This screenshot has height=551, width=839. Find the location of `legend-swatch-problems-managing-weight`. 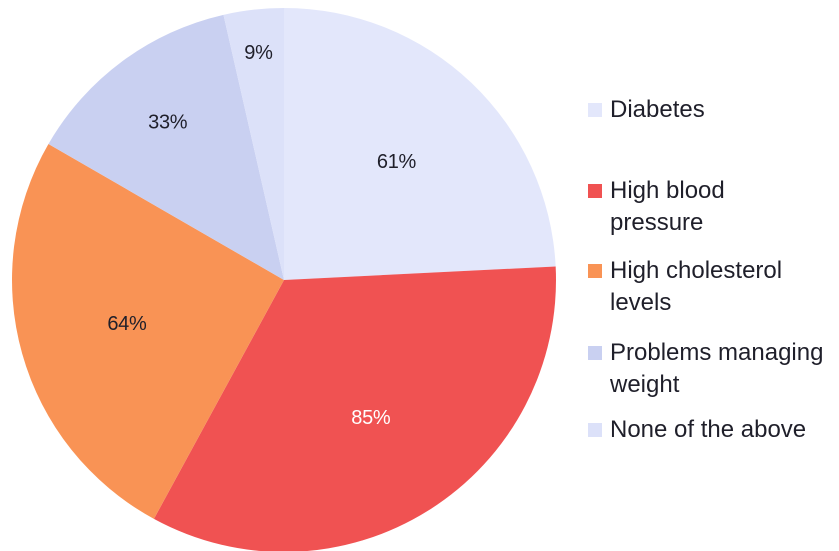

legend-swatch-problems-managing-weight is located at coordinates (595, 353).